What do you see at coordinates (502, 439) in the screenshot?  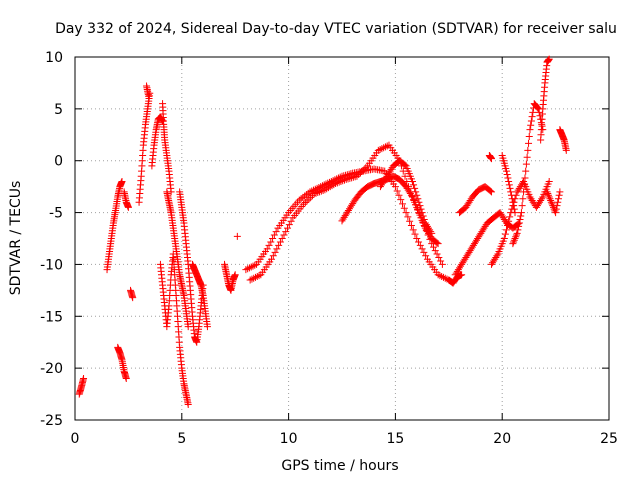 I see `x-tick-label: 20` at bounding box center [502, 439].